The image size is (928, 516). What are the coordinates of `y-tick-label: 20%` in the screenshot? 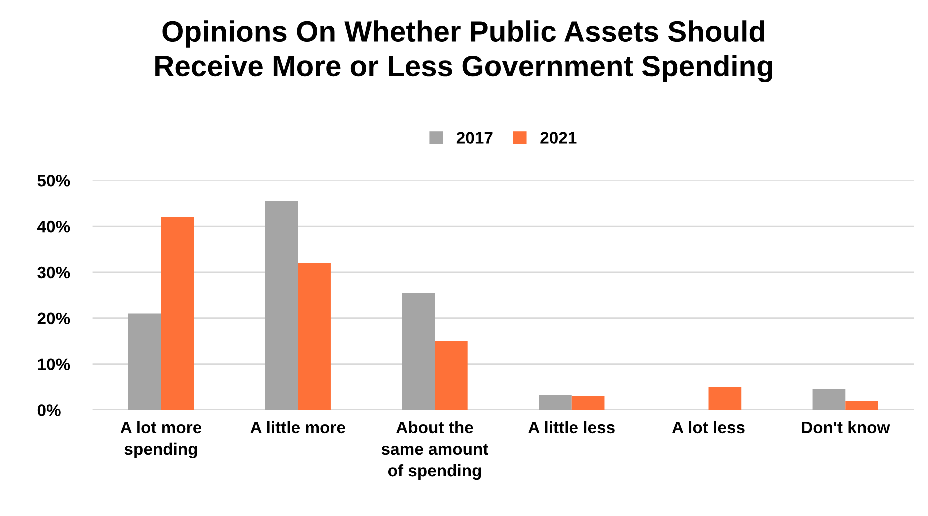 It's located at (54, 318).